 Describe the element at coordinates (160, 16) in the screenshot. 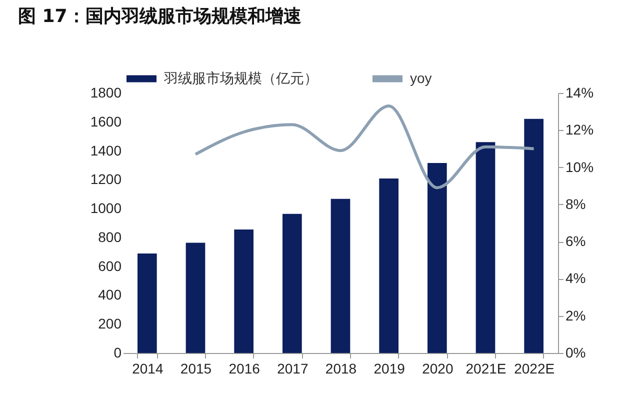

I see `chart-title: 图 17：国内羽绒服市场规模和增速` at that location.